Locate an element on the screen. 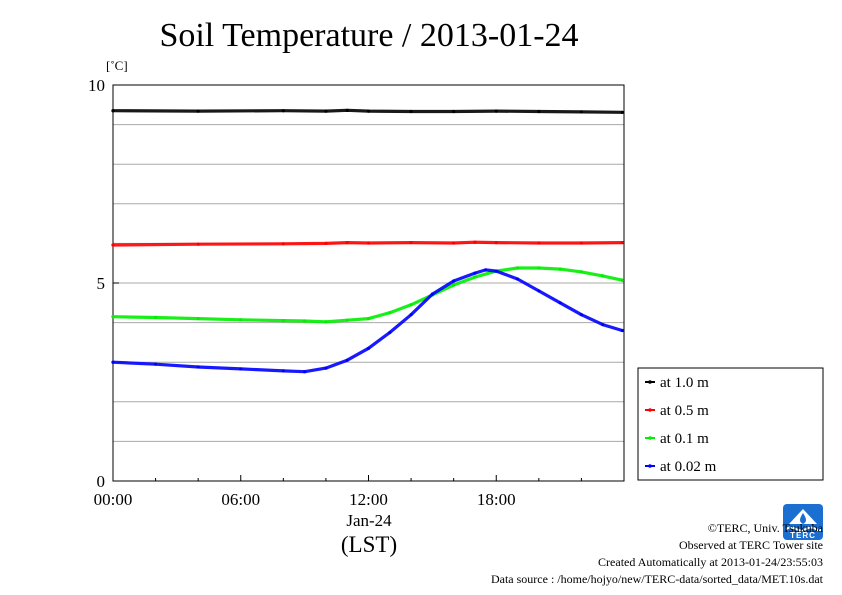 The width and height of the screenshot is (842, 595). terc-logo: TERC is located at coordinates (803, 522).